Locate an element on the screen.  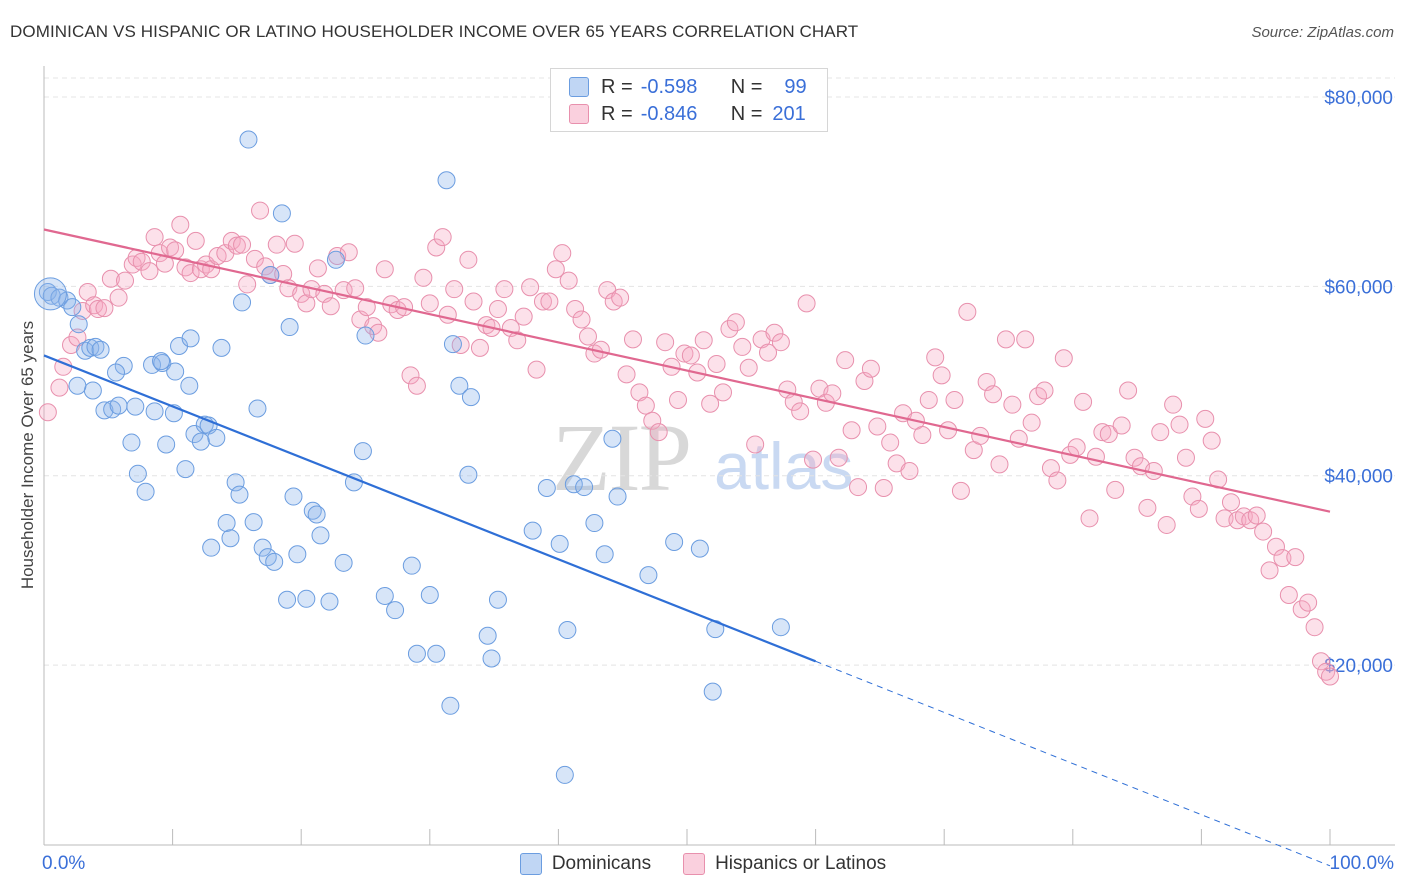
watermark-zip: ZIP is located at coordinates (622, 457).